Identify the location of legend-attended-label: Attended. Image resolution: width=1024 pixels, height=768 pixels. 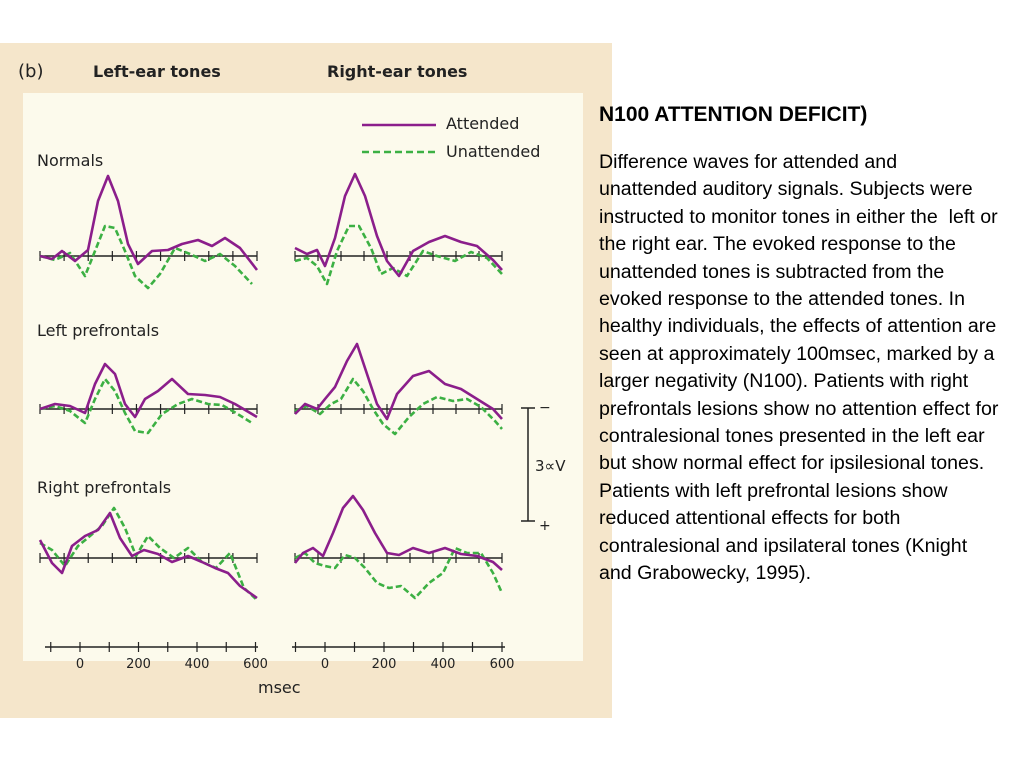
(482, 123).